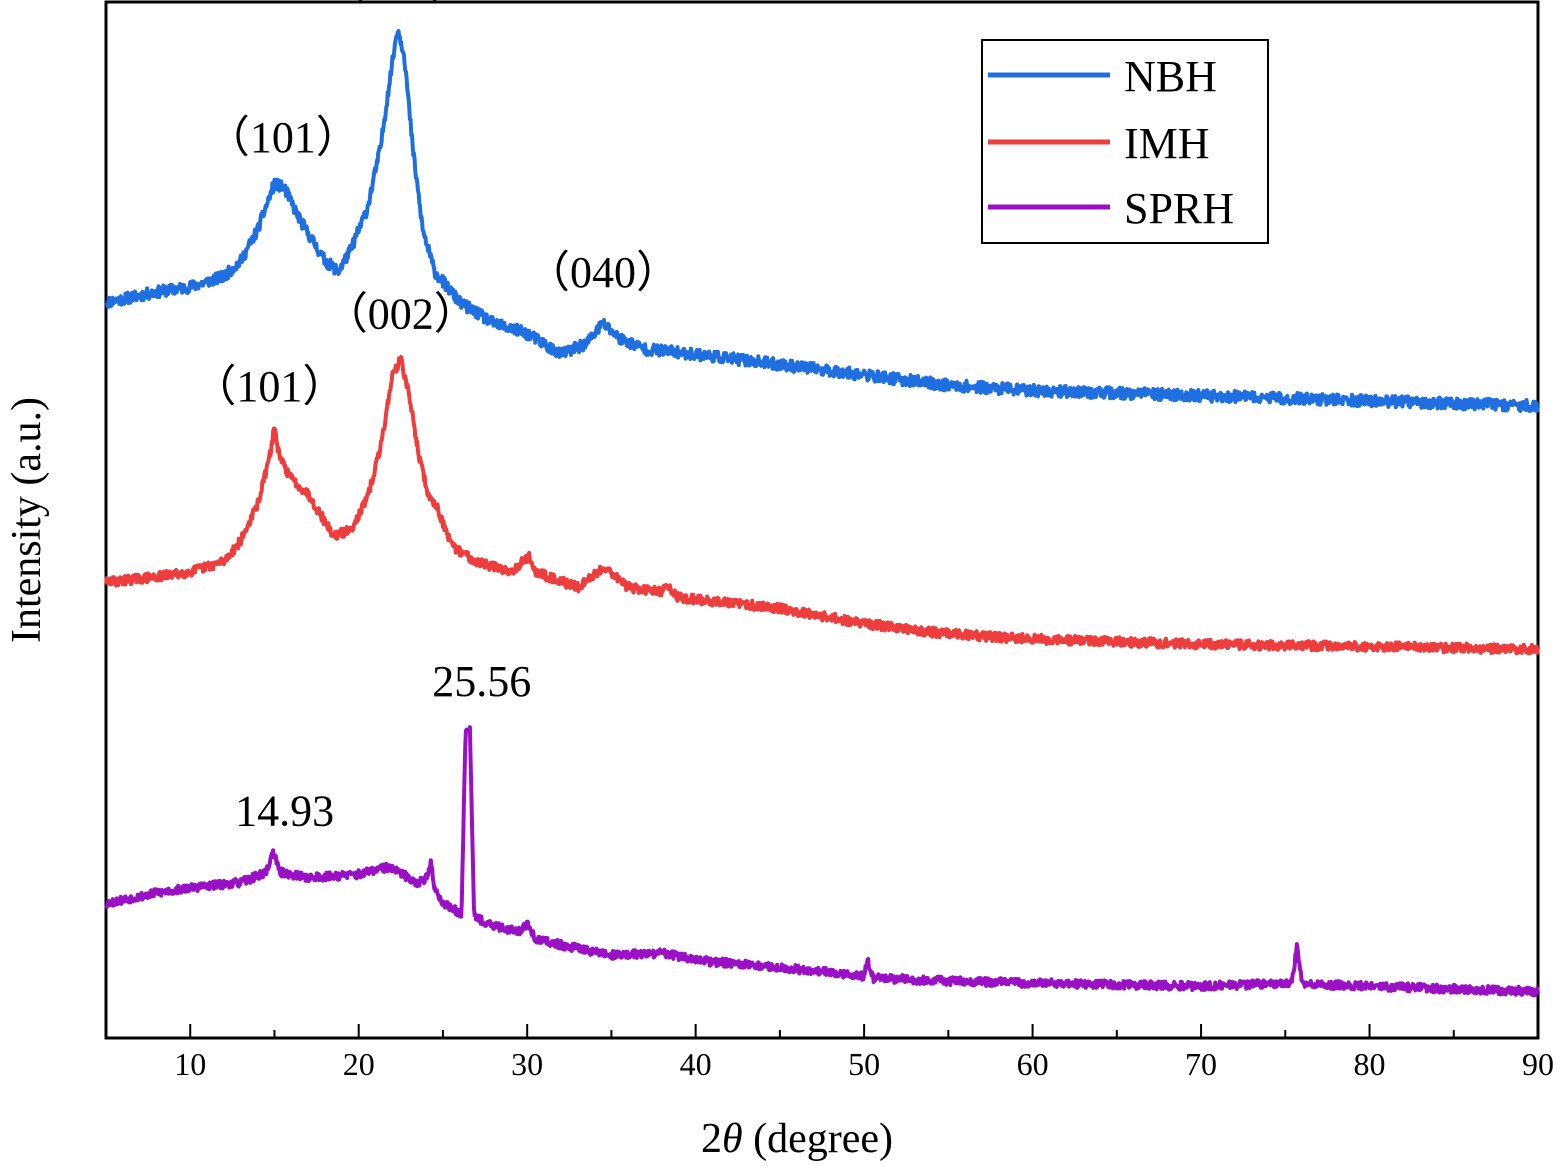 The image size is (1560, 1166). Describe the element at coordinates (1538, 1064) in the screenshot. I see `x-tick-label: 90` at that location.